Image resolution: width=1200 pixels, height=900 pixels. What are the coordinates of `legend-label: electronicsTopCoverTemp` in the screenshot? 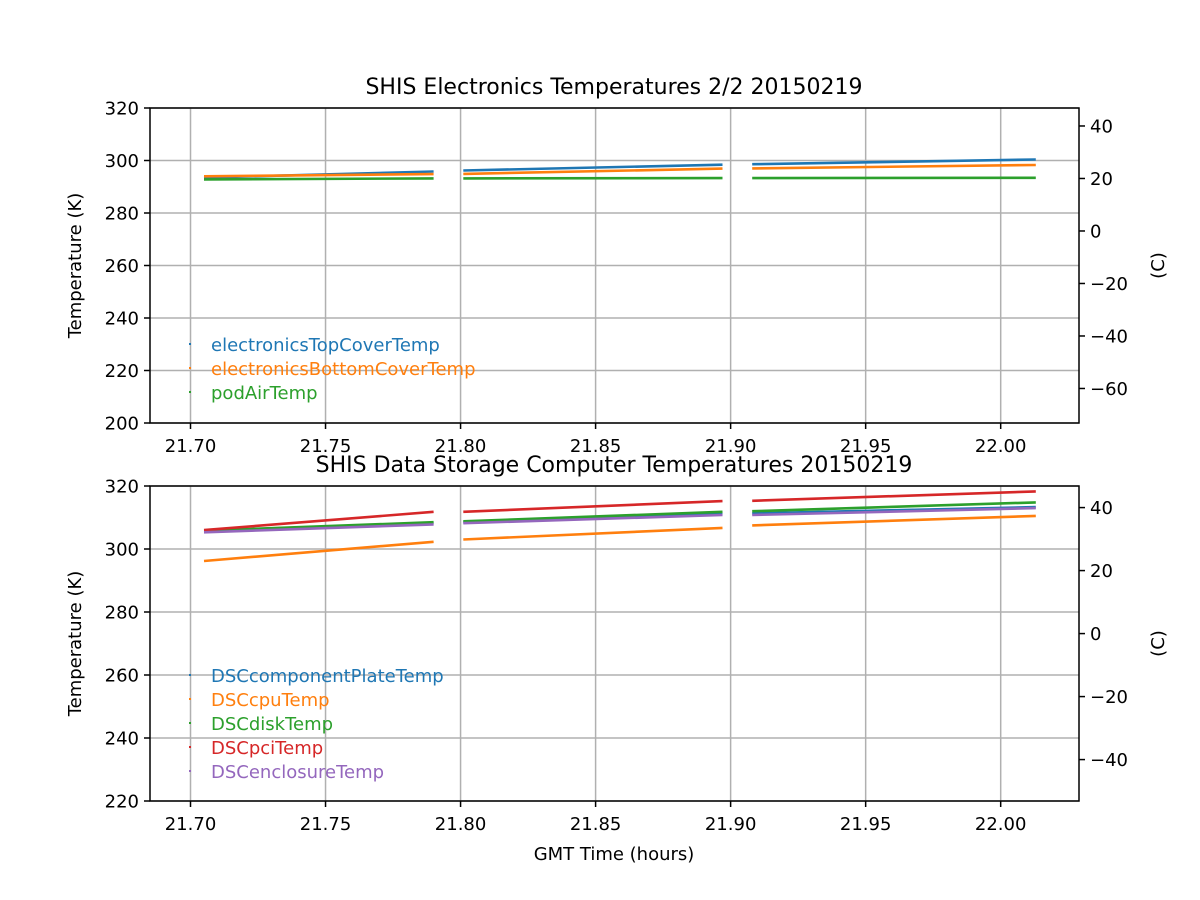 It's located at (325, 345).